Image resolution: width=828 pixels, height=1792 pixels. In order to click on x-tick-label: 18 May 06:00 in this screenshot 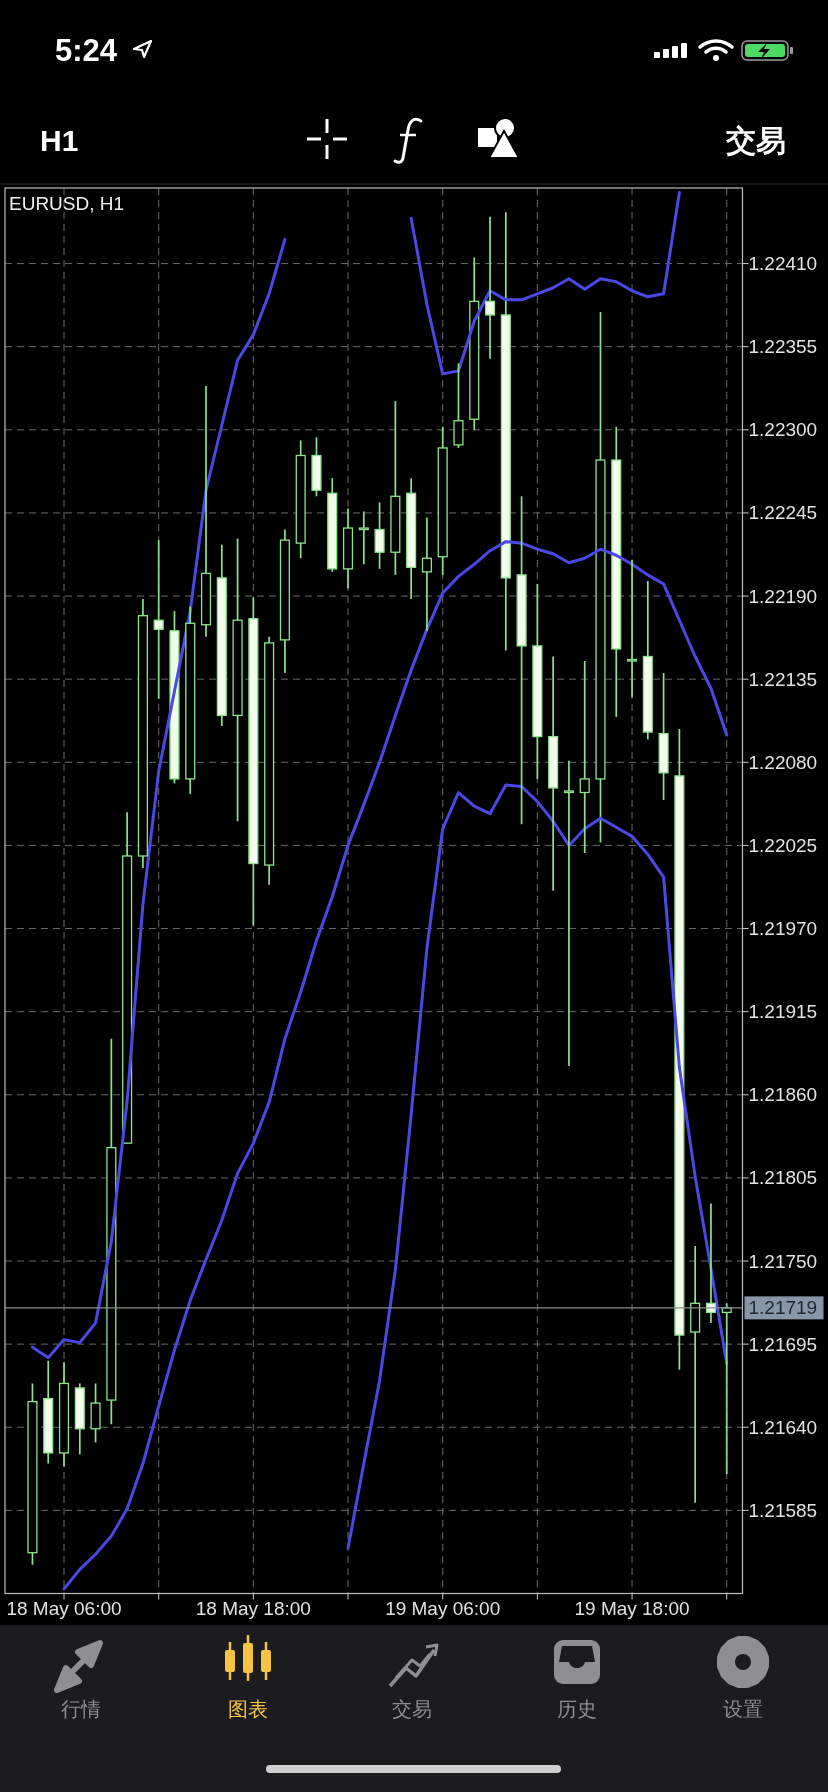, I will do `click(64, 1608)`.